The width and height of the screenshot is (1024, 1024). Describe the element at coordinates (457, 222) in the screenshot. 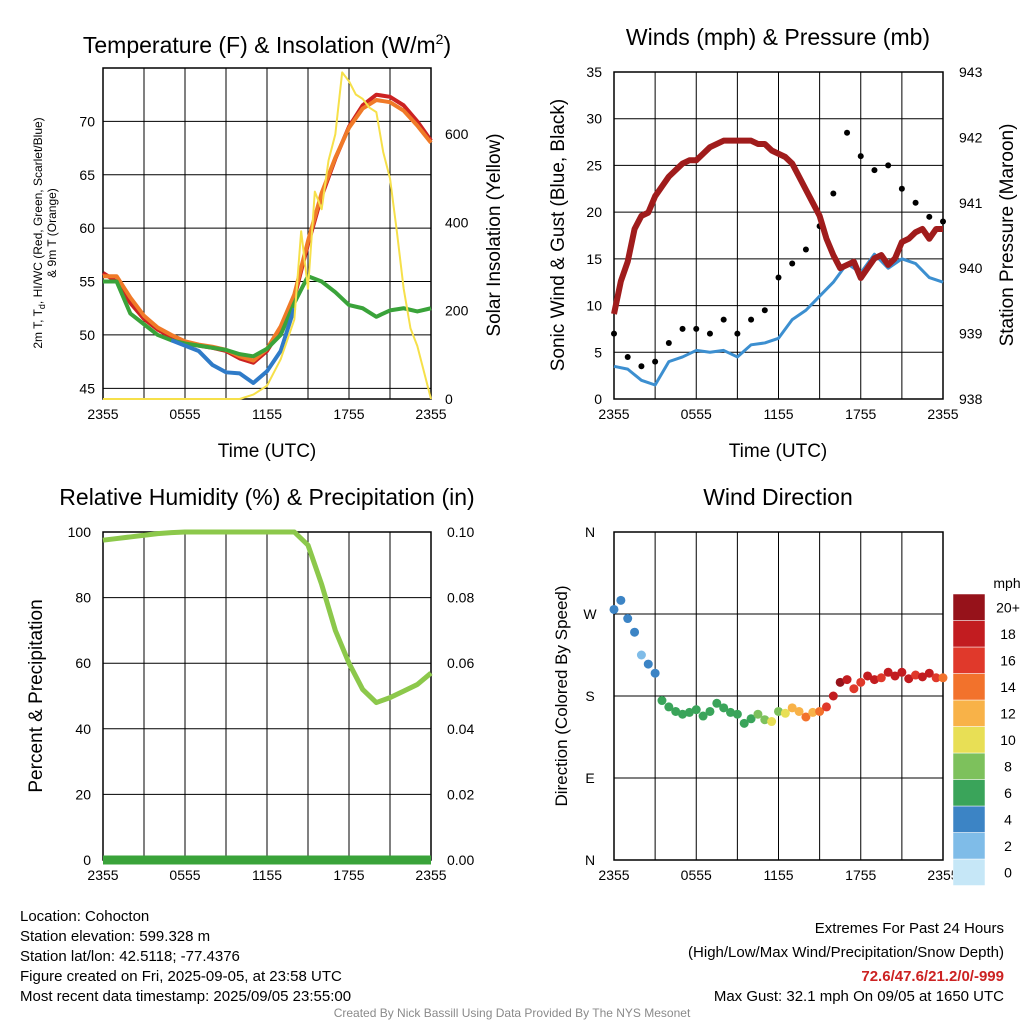

I see `temp-ytick-right-label: 400` at that location.